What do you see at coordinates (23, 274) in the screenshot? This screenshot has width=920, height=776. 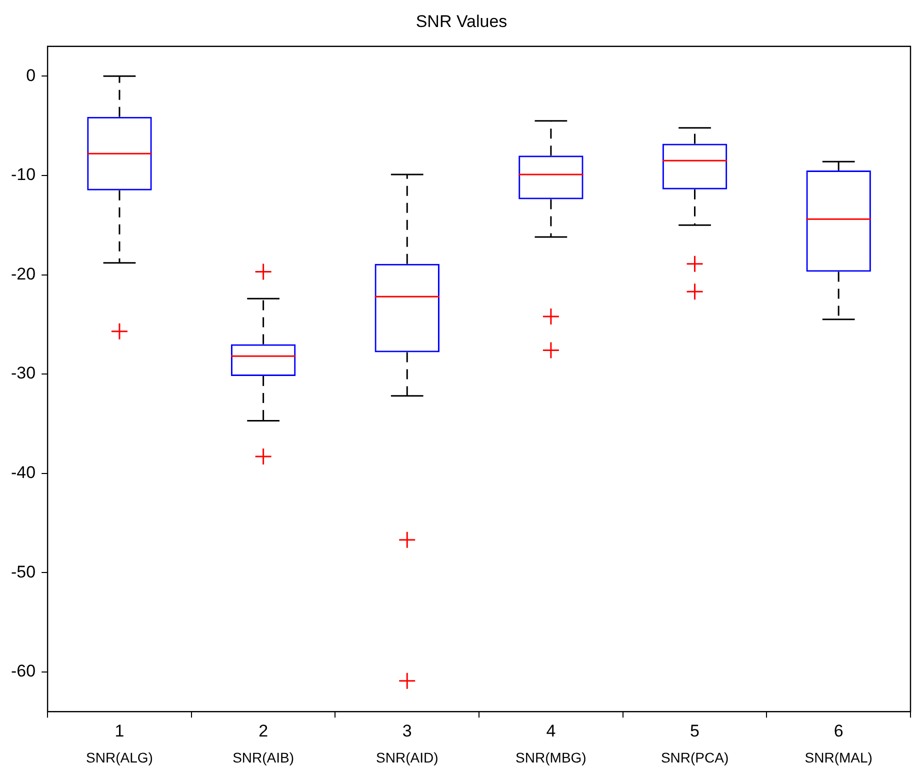 I see `y-tick-label: -20` at bounding box center [23, 274].